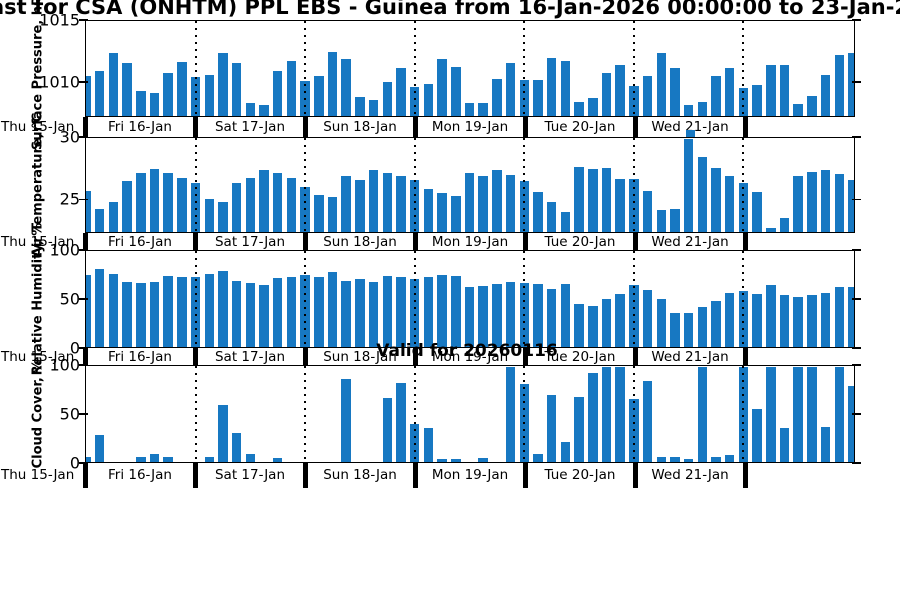 This screenshot has height=600, width=900. What do you see at coordinates (69, 299) in the screenshot?
I see `ytick-label: 50` at bounding box center [69, 299].